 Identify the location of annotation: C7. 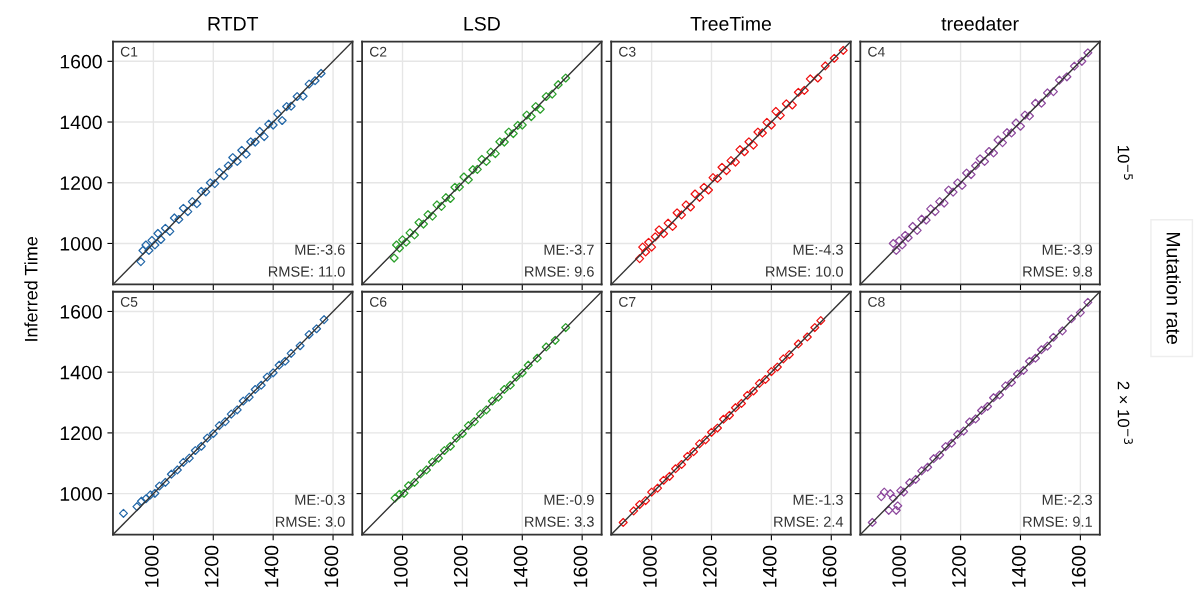
(627, 301).